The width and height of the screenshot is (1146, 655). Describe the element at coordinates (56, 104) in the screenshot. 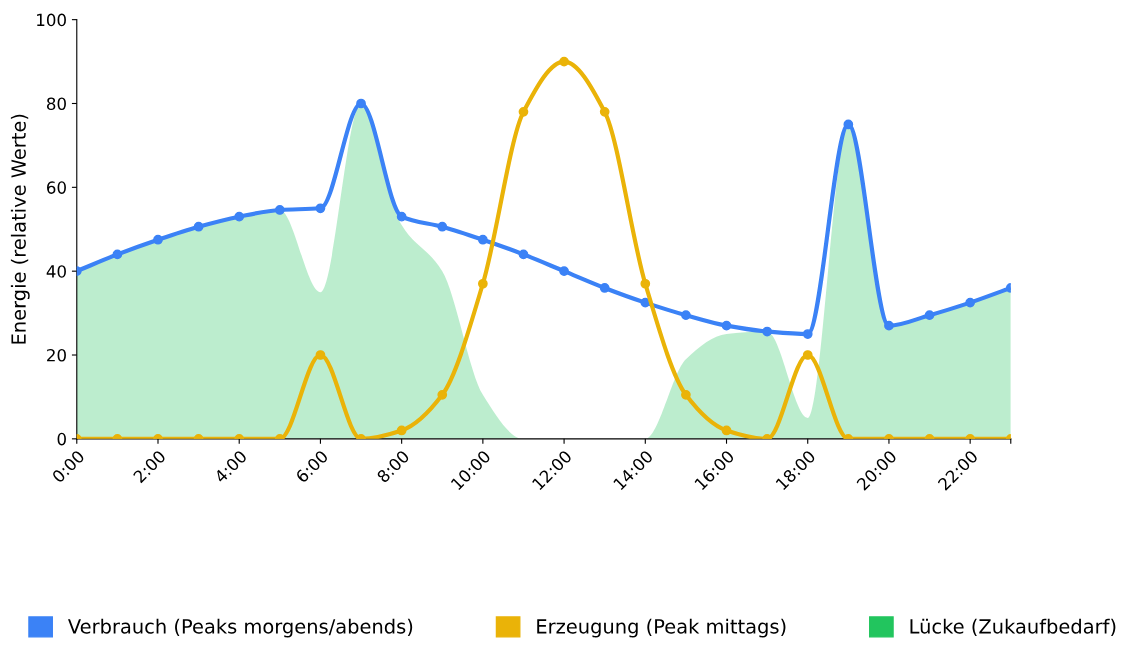

I see `y-tick-label: 80` at that location.